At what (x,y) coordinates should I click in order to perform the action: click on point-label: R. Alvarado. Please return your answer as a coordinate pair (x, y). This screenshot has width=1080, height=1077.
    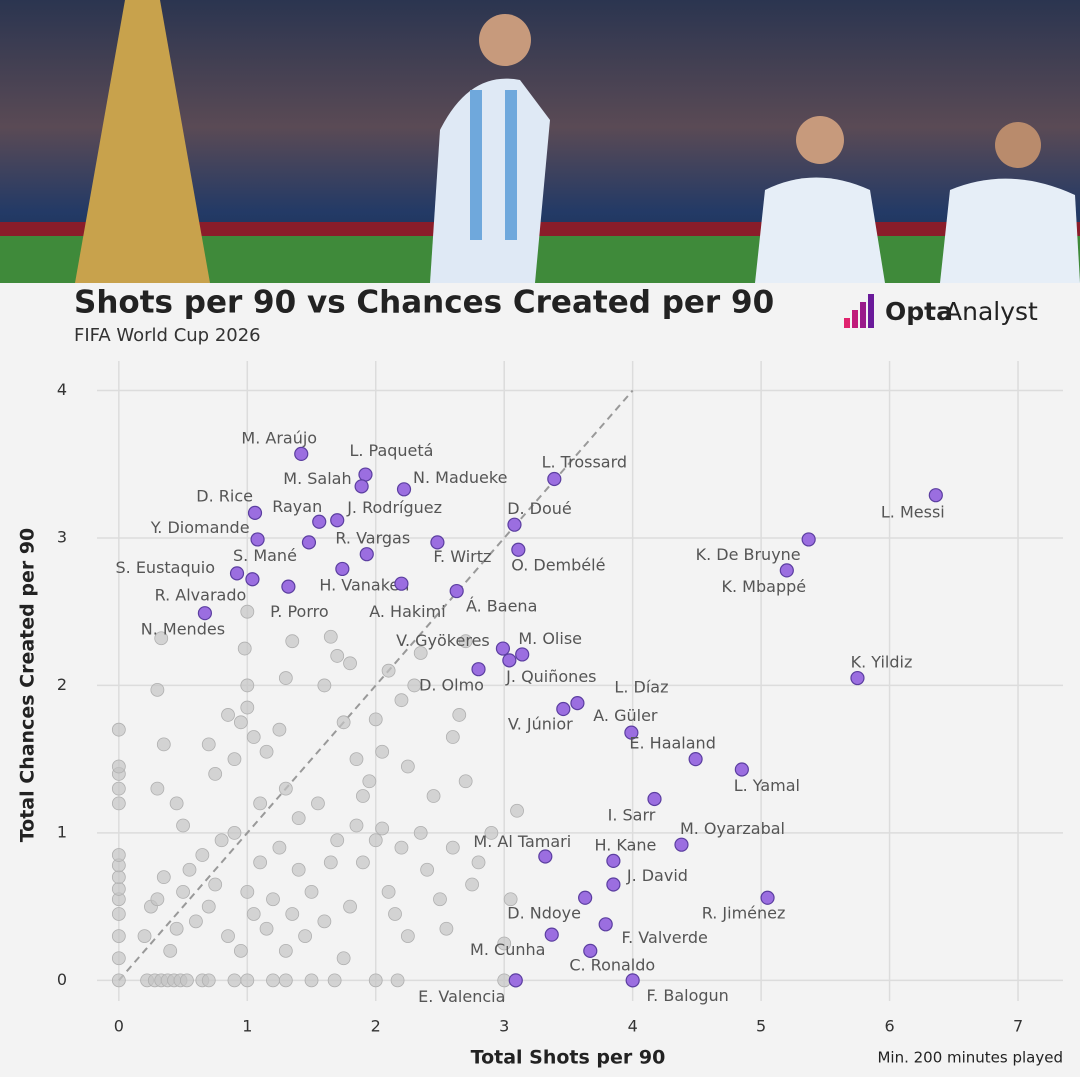
    Looking at the image, I should click on (201, 595).